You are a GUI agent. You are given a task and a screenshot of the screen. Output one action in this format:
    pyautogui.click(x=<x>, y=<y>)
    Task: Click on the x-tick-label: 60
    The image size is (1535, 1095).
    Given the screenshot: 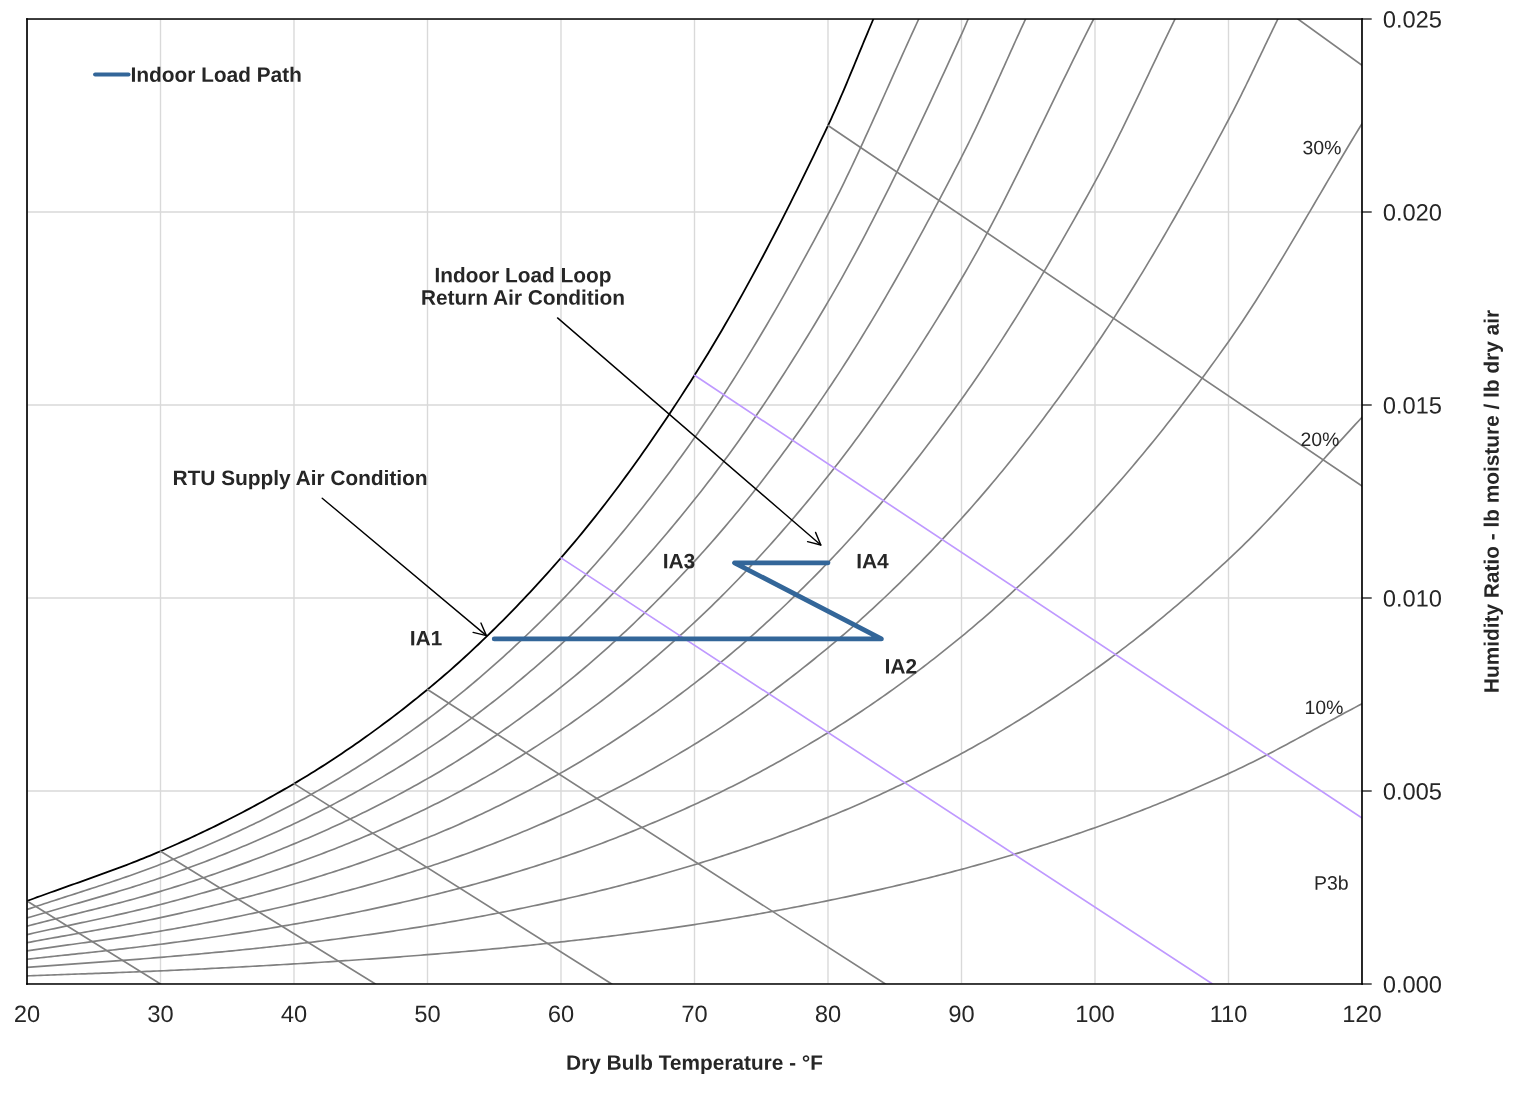 What is the action you would take?
    pyautogui.click(x=561, y=1014)
    